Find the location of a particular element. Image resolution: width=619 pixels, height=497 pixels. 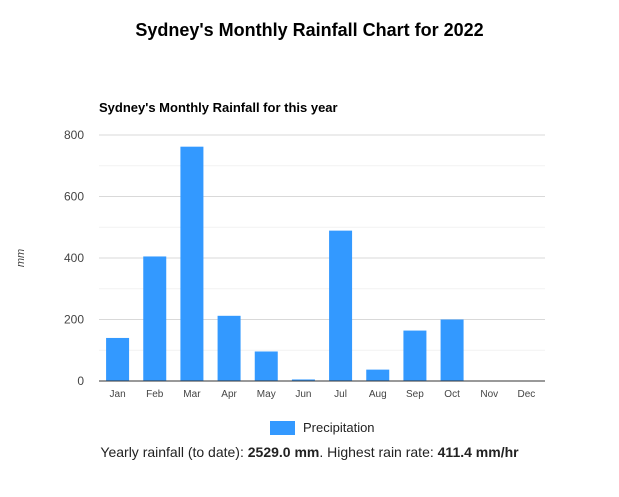

x-tick-label: May is located at coordinates (266, 394).